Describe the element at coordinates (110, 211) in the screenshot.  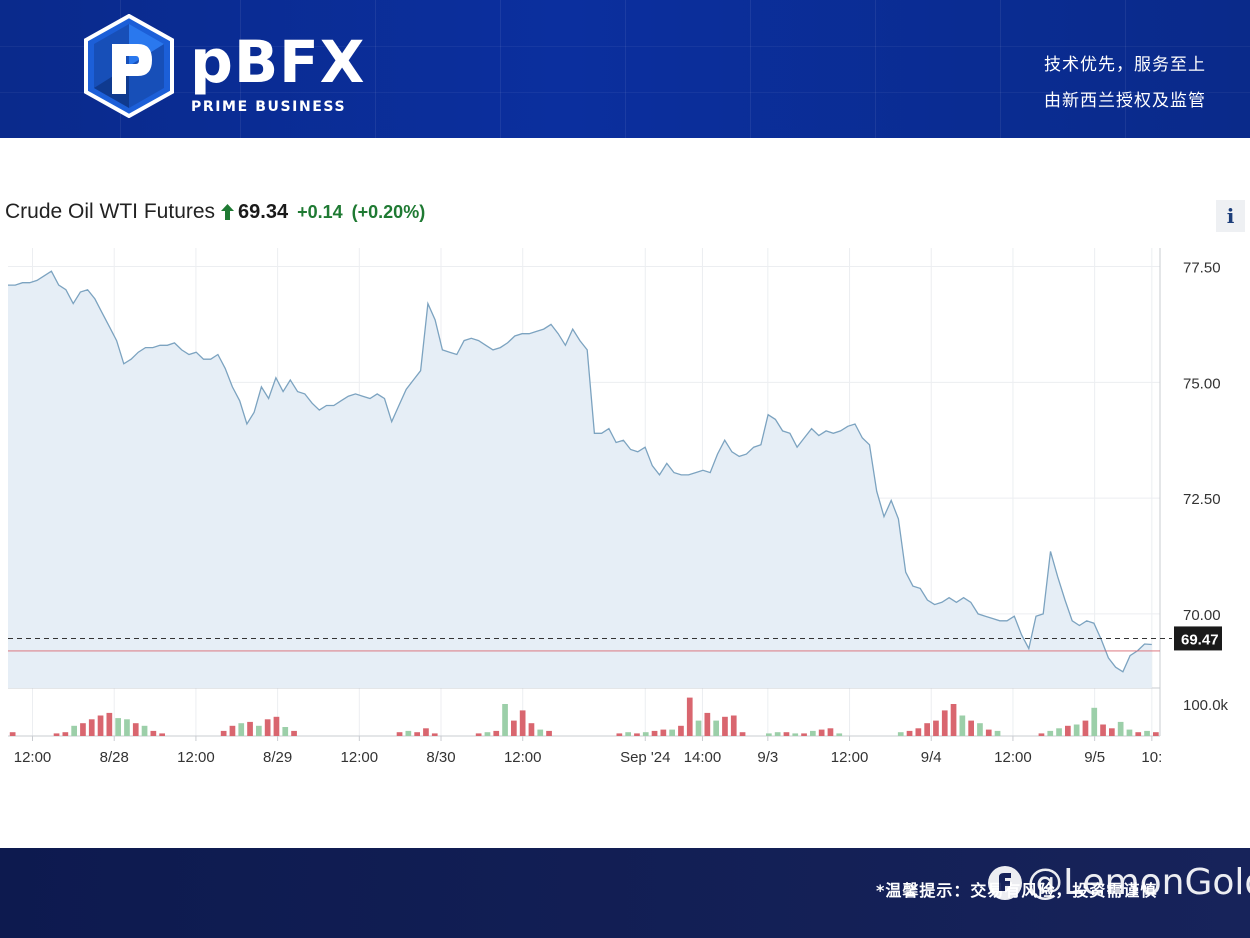
I see `instrument-name: Crude Oil WTI Futures` at that location.